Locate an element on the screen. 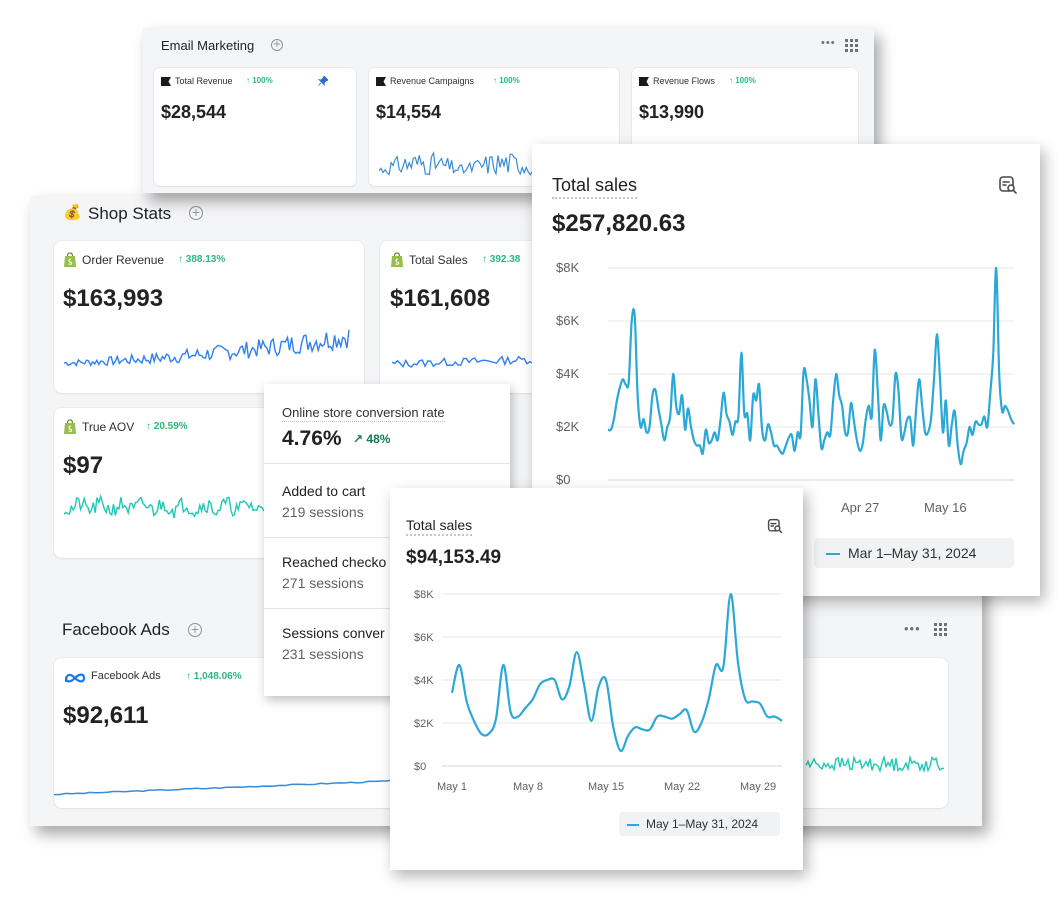 This screenshot has width=1061, height=898. card-label: True AOV is located at coordinates (108, 427).